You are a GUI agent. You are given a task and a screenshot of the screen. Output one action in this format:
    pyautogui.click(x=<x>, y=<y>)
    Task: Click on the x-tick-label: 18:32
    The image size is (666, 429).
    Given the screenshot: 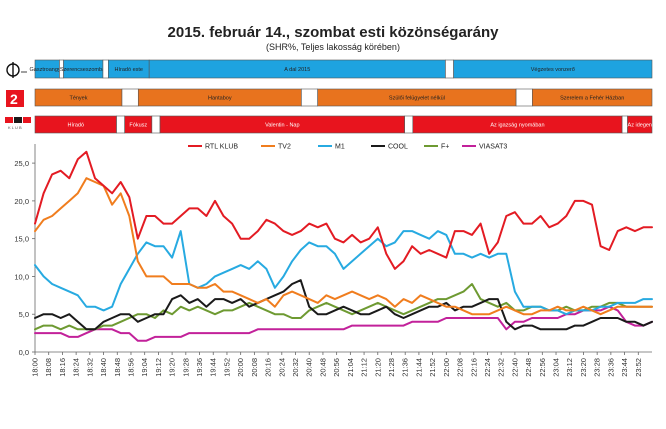 What is the action you would take?
    pyautogui.click(x=89, y=367)
    